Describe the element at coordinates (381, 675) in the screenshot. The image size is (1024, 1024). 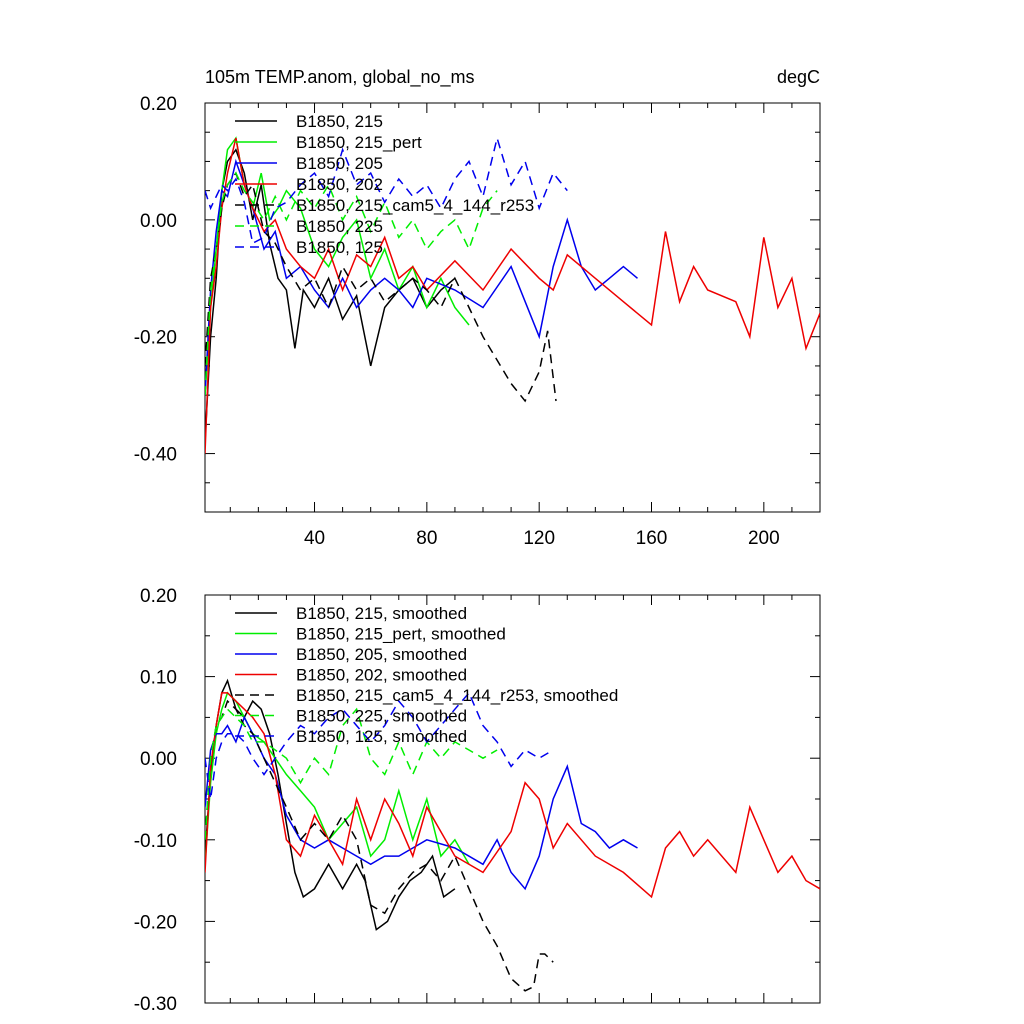
I see `legend-label: B1850, 202, smoothed` at that location.